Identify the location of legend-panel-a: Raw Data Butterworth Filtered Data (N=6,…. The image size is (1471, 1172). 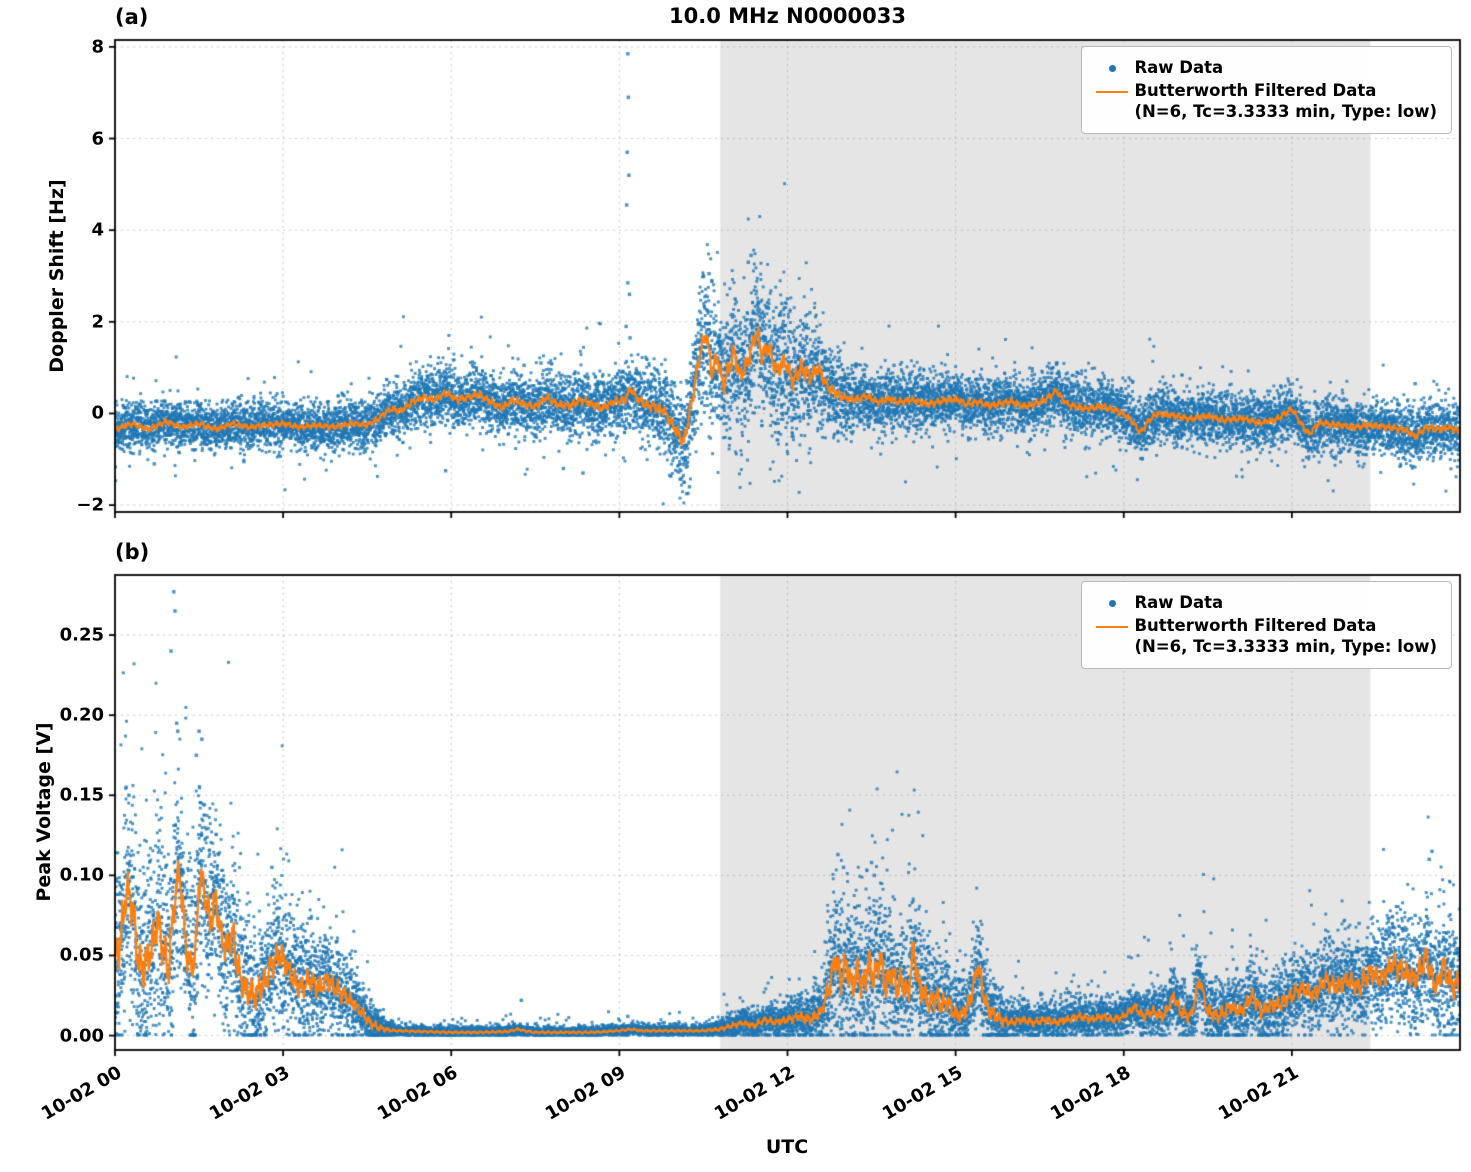
(1266, 90).